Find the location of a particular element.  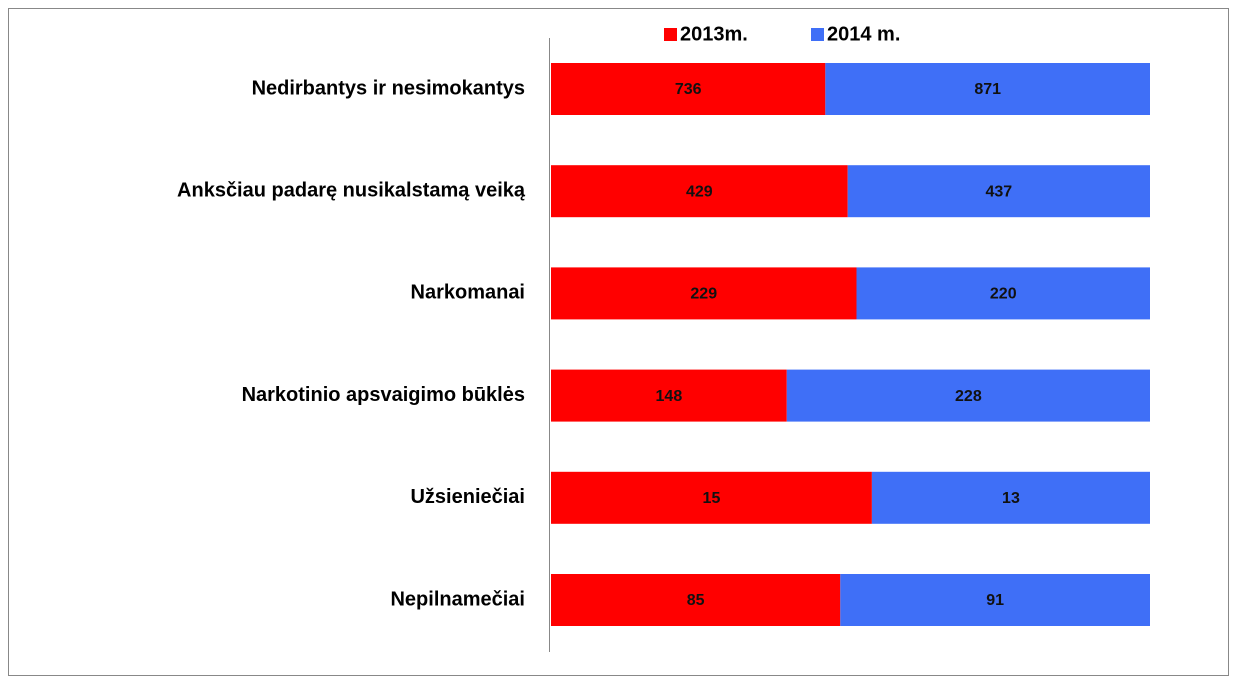

value-label: 220 is located at coordinates (1003, 294).